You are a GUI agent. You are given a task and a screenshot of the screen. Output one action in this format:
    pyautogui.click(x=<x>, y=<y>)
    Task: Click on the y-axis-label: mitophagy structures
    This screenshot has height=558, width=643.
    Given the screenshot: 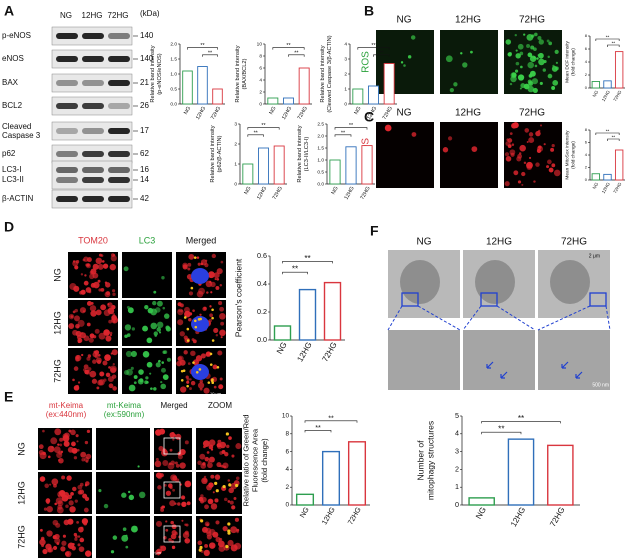 What is the action you would take?
    pyautogui.click(x=431, y=460)
    